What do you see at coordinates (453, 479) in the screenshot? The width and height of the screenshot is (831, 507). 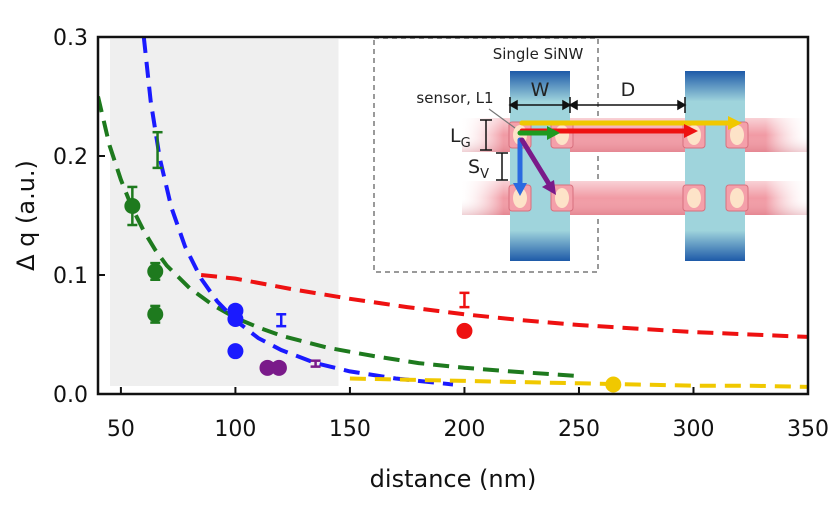 I see `x-axis-label: distance (nm)` at bounding box center [453, 479].